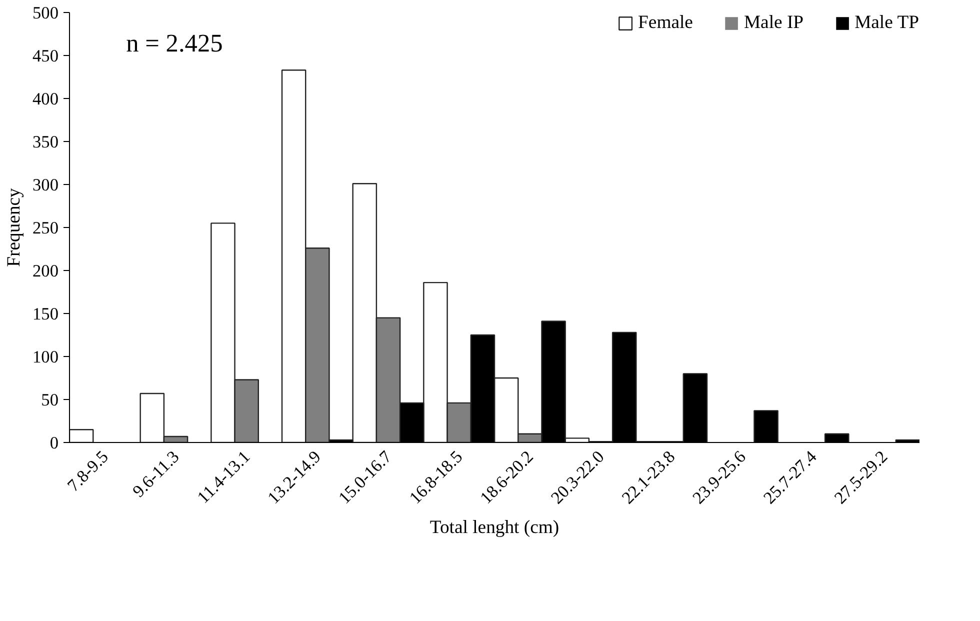  What do you see at coordinates (54, 443) in the screenshot?
I see `y-tick-label: 0` at bounding box center [54, 443].